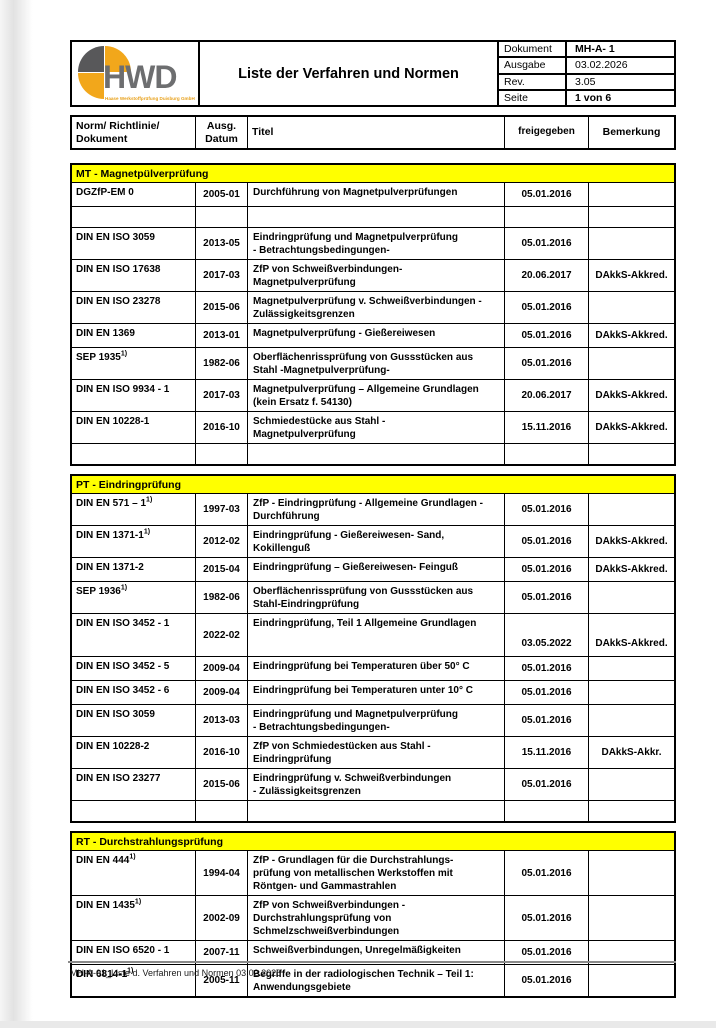 This screenshot has width=716, height=1028. I want to click on cell-norm: DIN EN ISO 23277, so click(134, 784).